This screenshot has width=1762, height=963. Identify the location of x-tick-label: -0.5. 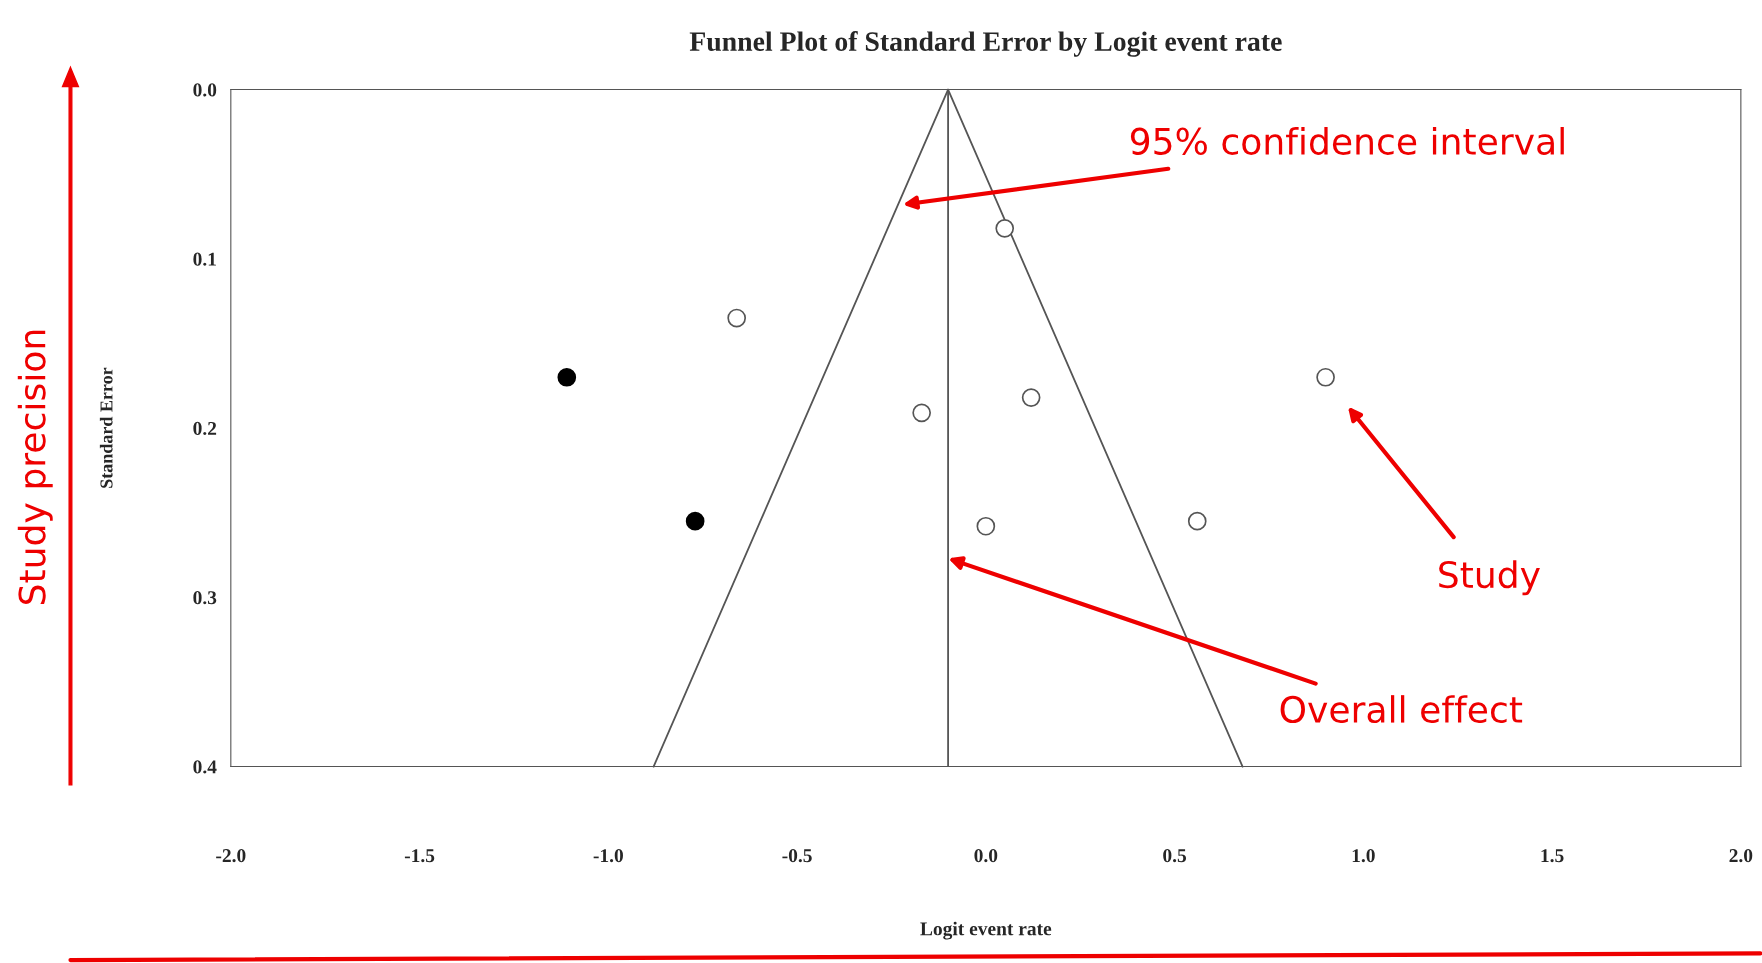
(797, 856).